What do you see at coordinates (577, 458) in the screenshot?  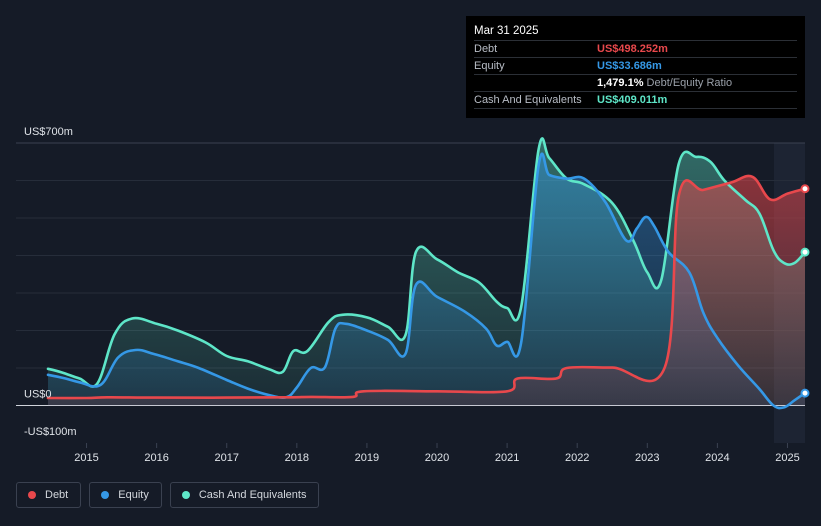 I see `x-tick-label: 2022` at bounding box center [577, 458].